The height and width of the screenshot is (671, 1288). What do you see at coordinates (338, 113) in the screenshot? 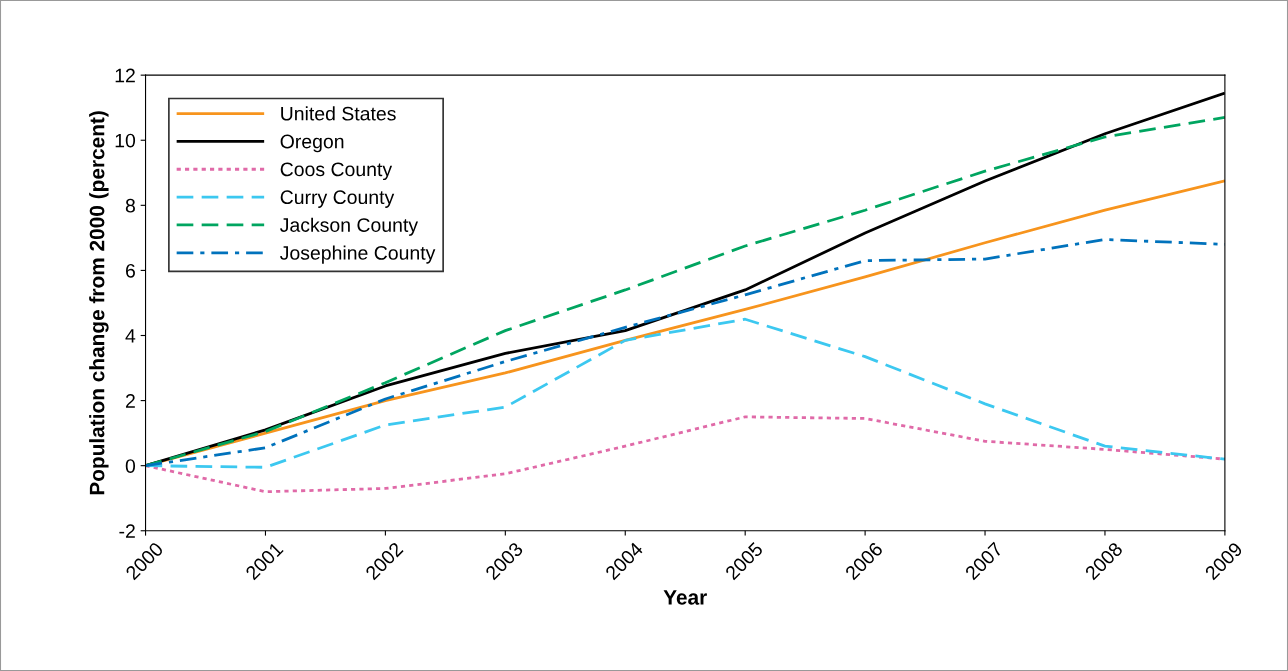
I see `legend-label: United States` at bounding box center [338, 113].